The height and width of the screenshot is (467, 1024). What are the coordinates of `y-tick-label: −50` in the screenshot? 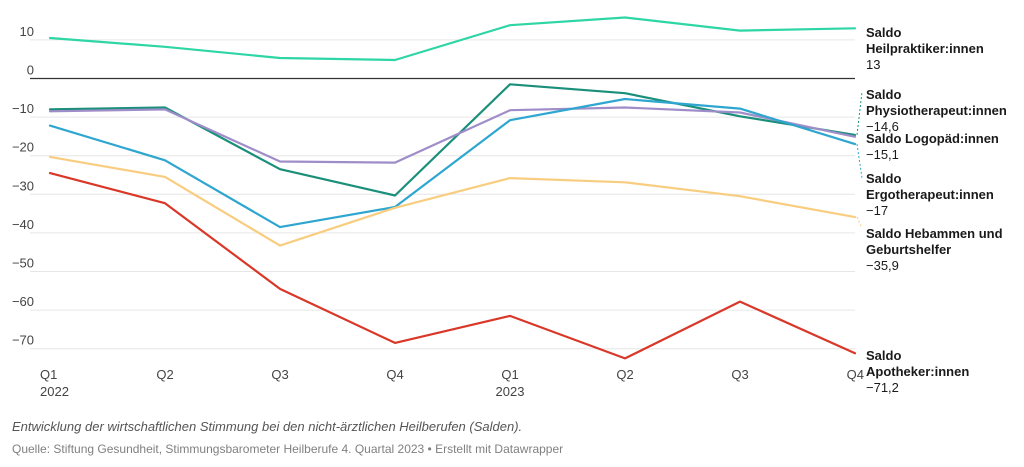 It's located at (23, 263).